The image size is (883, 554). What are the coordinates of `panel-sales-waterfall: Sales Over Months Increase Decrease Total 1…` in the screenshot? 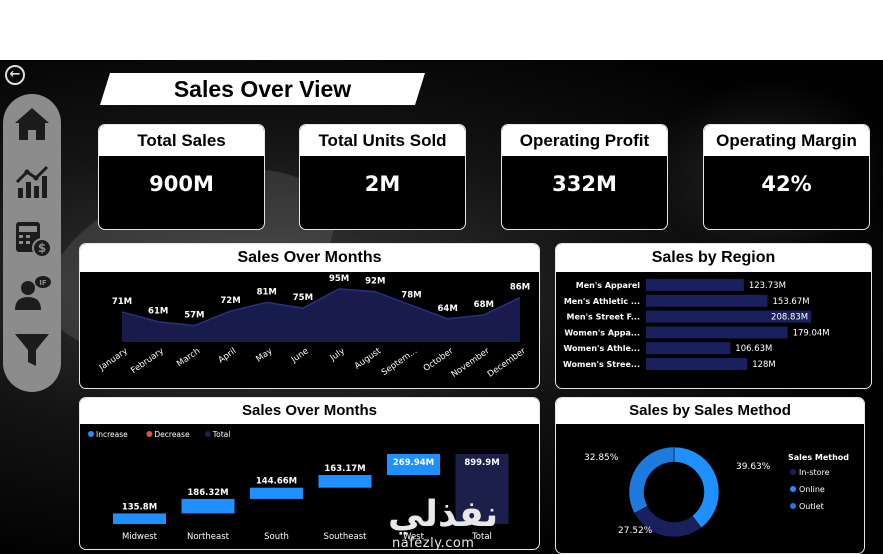 It's located at (309, 473).